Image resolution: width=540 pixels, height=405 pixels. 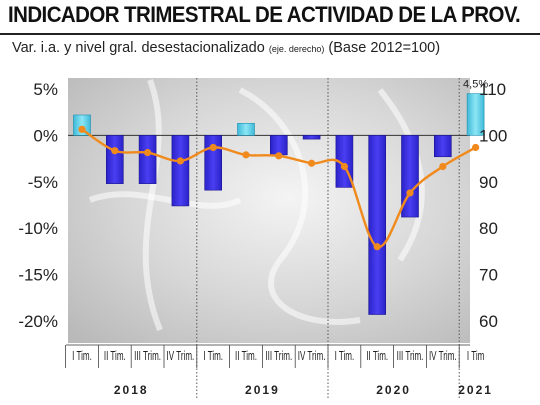 What do you see at coordinates (38, 228) in the screenshot?
I see `left-tick-label: -10%` at bounding box center [38, 228].